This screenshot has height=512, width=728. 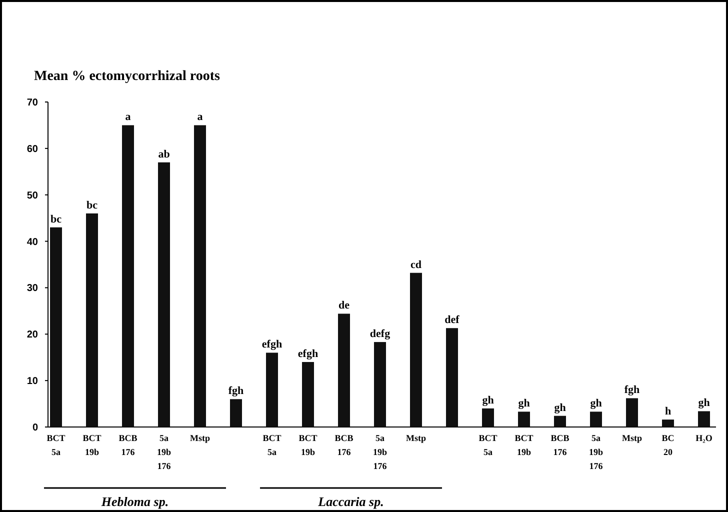 What do you see at coordinates (380, 334) in the screenshot?
I see `data-label: defg` at bounding box center [380, 334].